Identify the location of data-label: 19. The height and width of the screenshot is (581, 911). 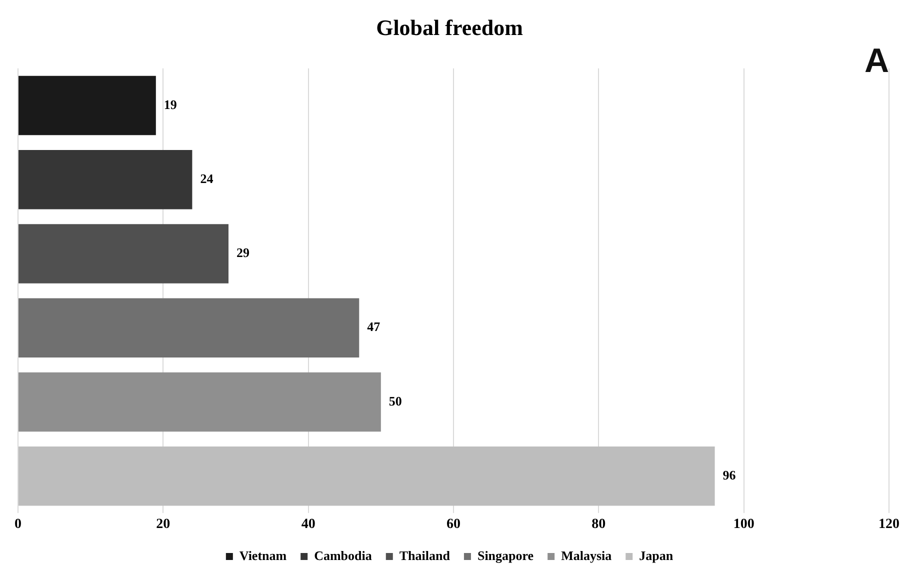
(171, 104).